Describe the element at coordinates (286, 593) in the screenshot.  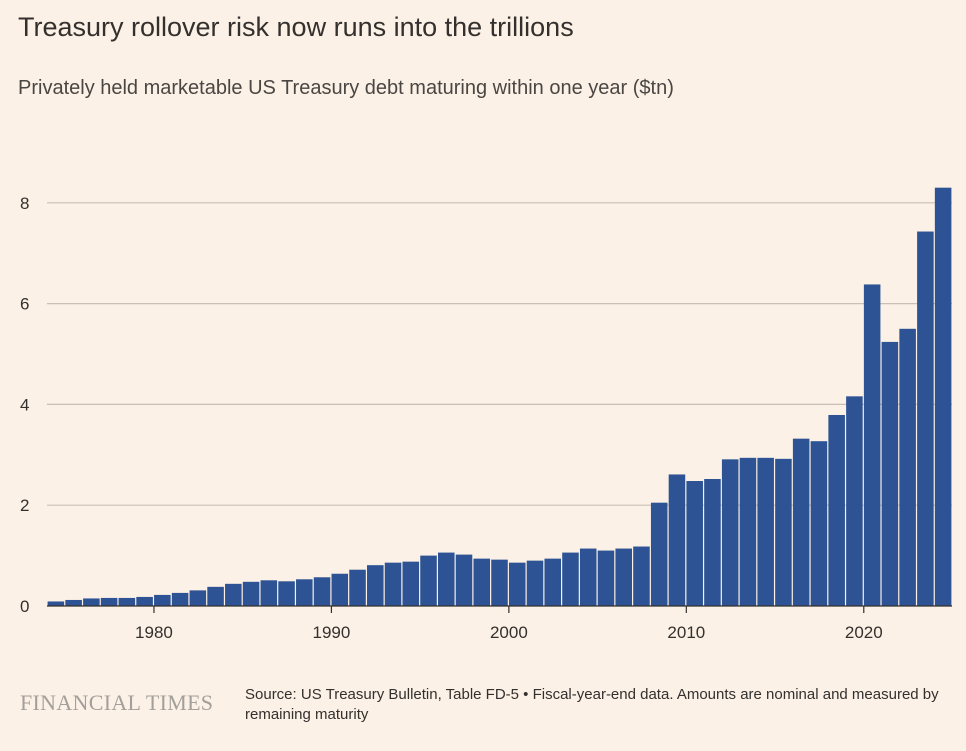
I see `bar-1987` at that location.